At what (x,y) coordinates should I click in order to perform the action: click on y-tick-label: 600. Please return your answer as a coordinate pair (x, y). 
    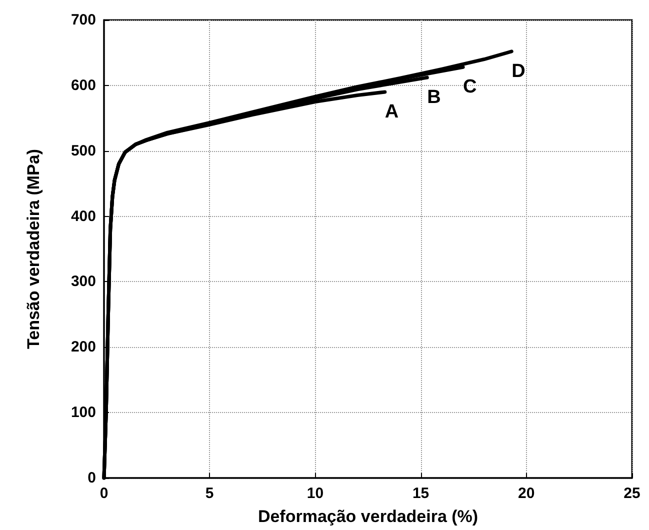
    Looking at the image, I should click on (83, 85).